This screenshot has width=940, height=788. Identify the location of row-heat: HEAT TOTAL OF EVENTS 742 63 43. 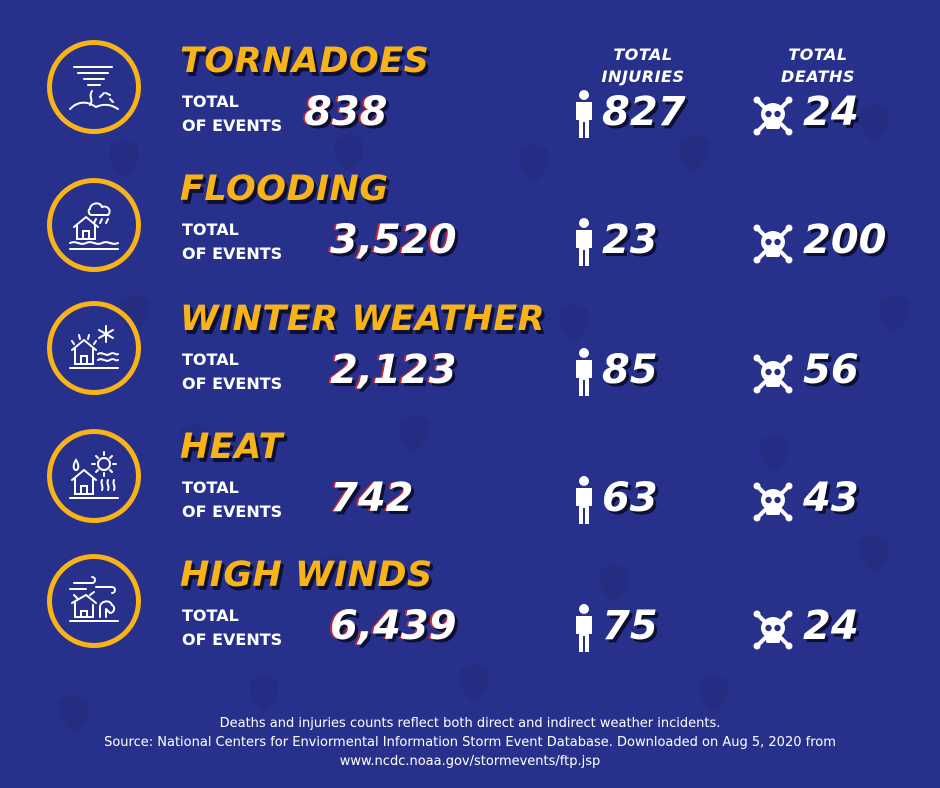
(470, 485).